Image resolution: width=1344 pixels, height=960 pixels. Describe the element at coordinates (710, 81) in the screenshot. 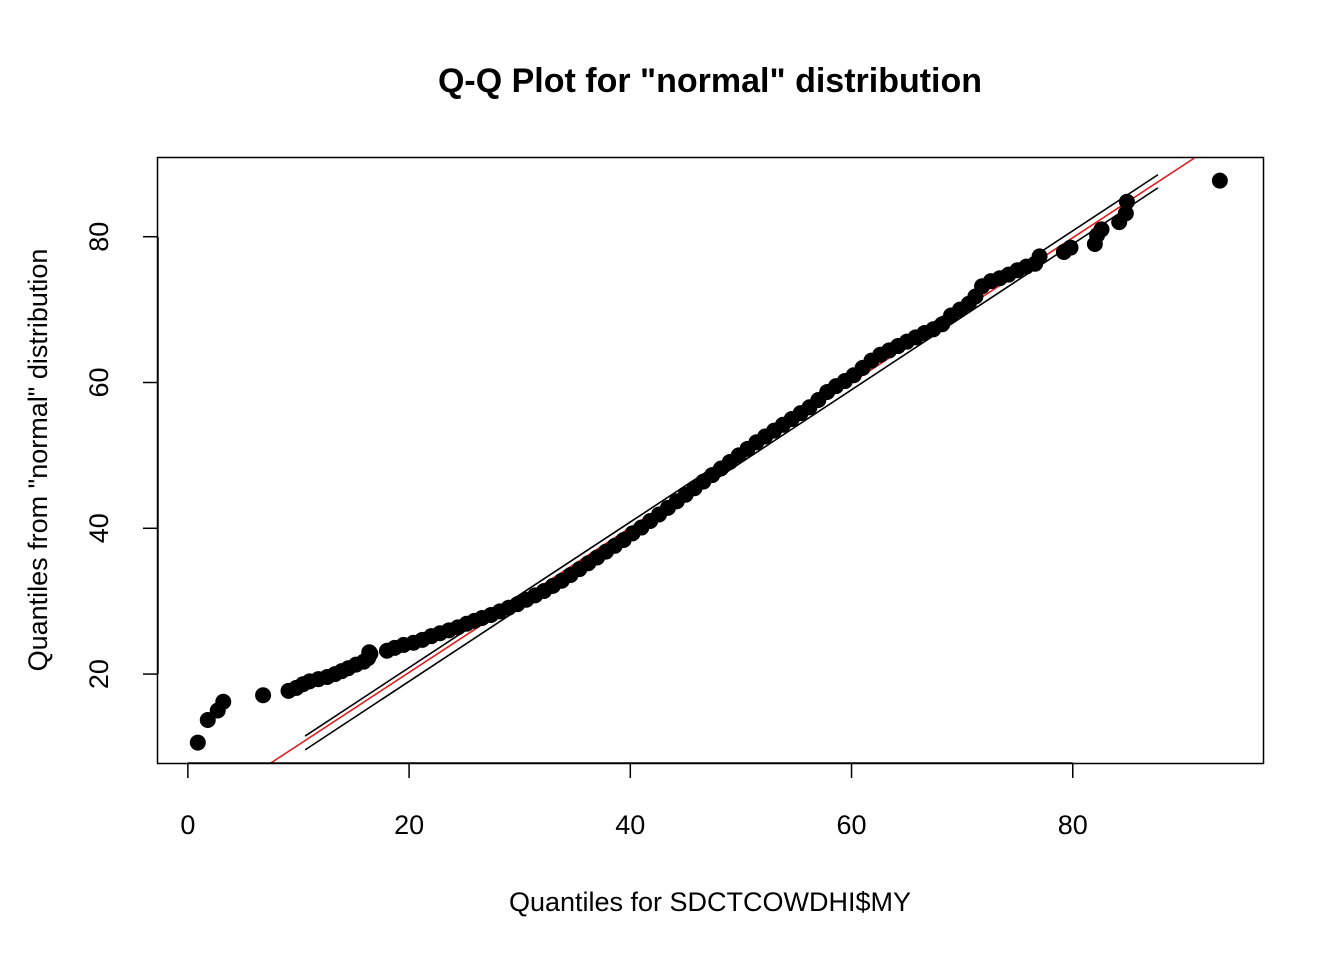

I see `chart-title: Q-Q Plot for "normal" distribution` at that location.